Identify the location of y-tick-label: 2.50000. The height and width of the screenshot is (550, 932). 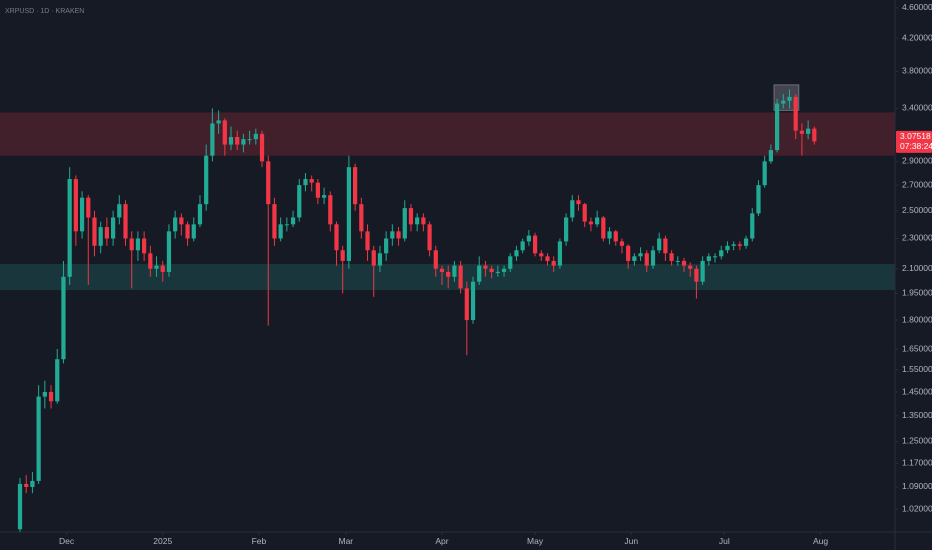
(917, 210).